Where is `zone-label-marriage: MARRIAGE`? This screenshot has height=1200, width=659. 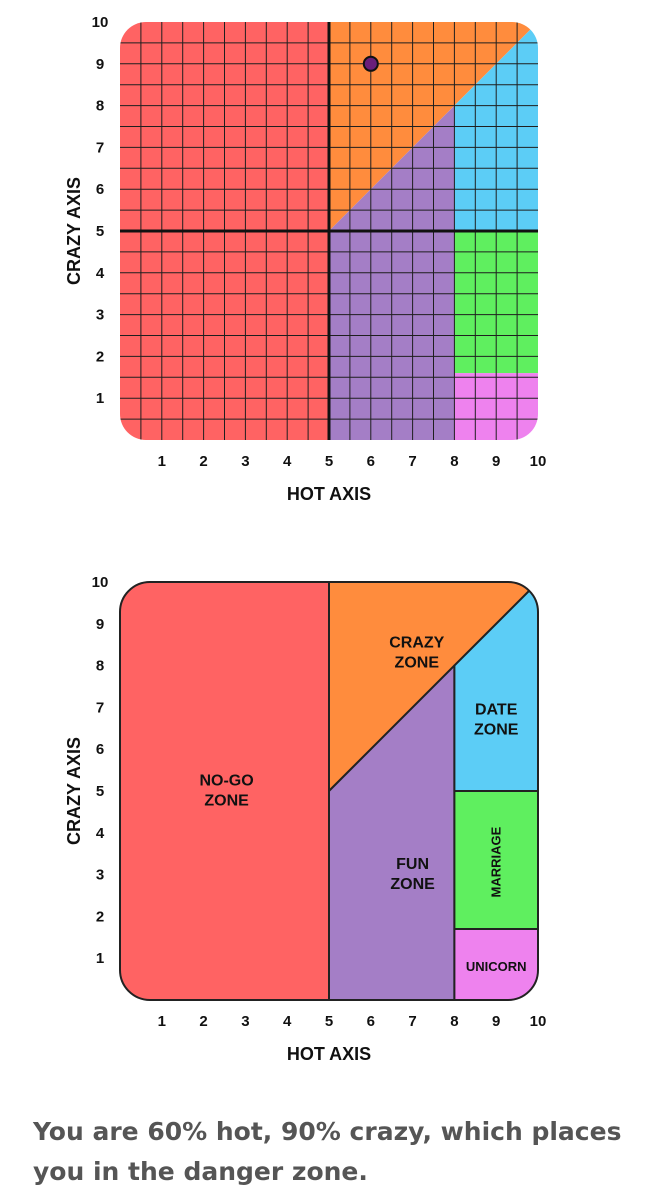
zone-label-marriage: MARRIAGE is located at coordinates (496, 861).